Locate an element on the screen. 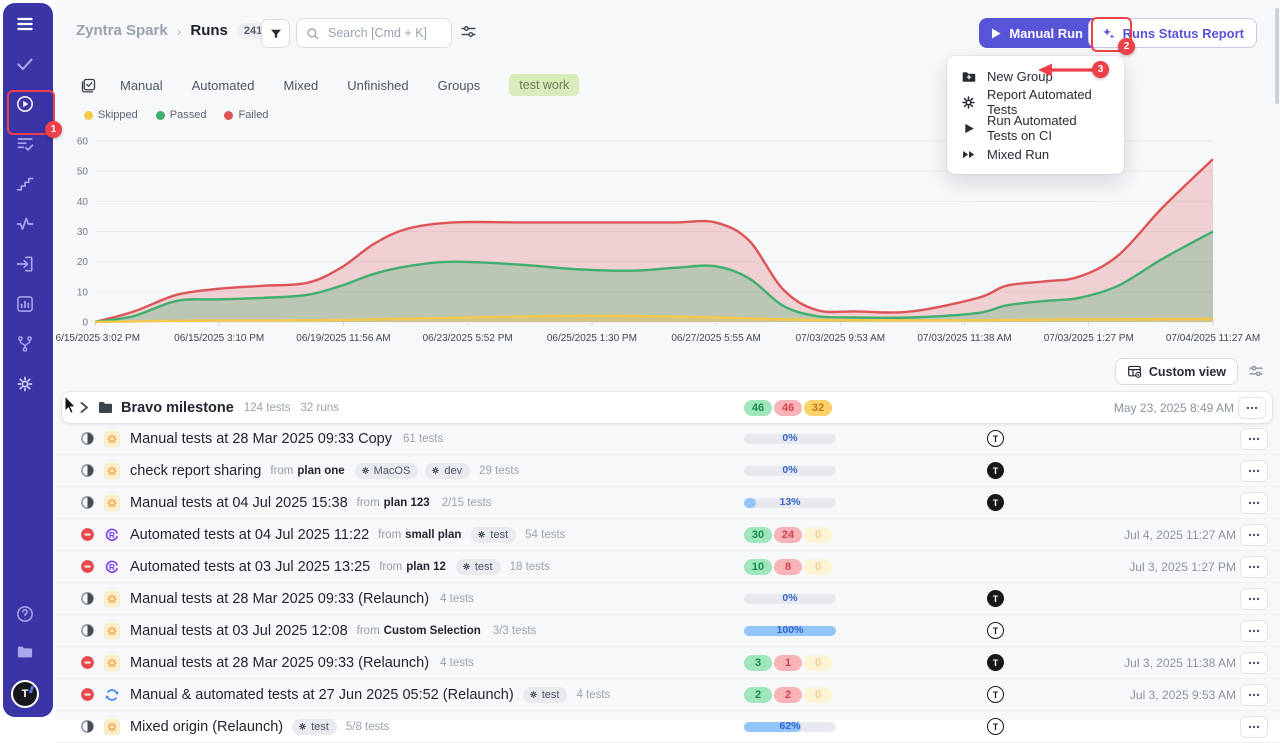 The image size is (1280, 743). menu-item-report-automated-tests: Report Automated Tests is located at coordinates (1035, 102).